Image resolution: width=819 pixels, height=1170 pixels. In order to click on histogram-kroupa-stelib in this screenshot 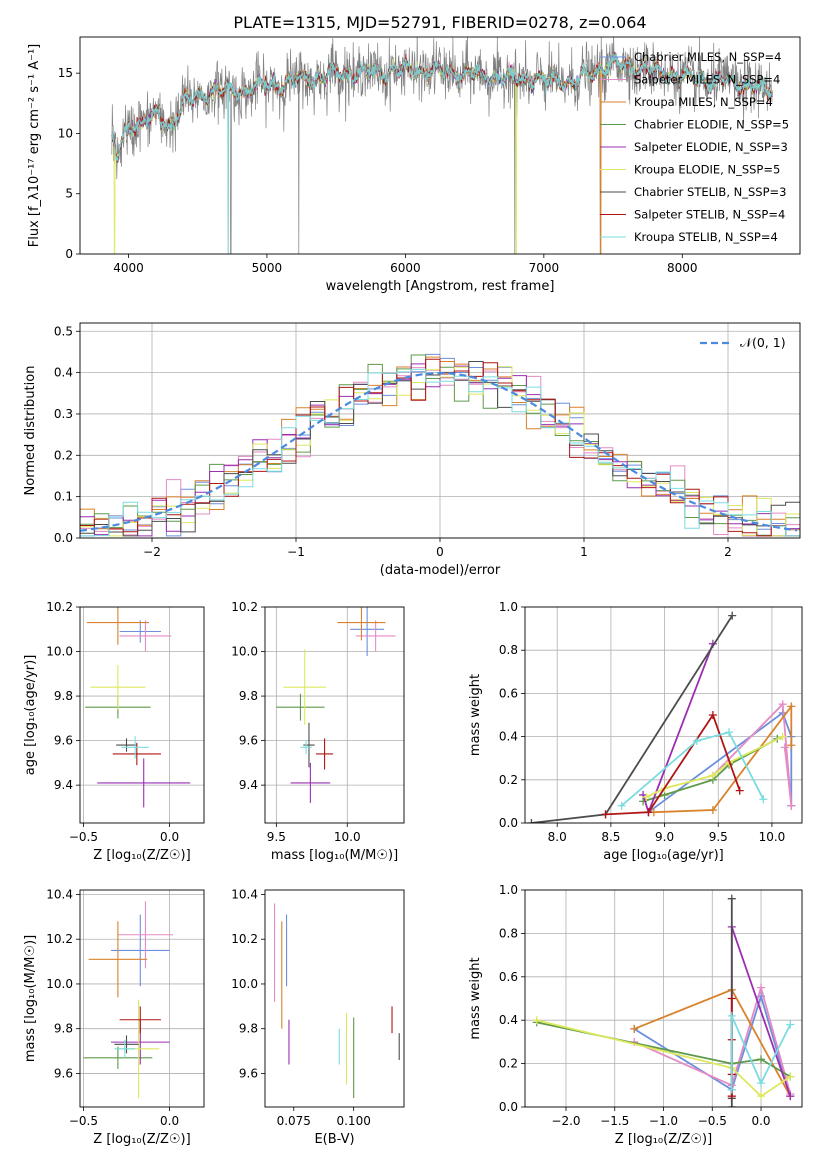, I will do `click(440, 453)`.